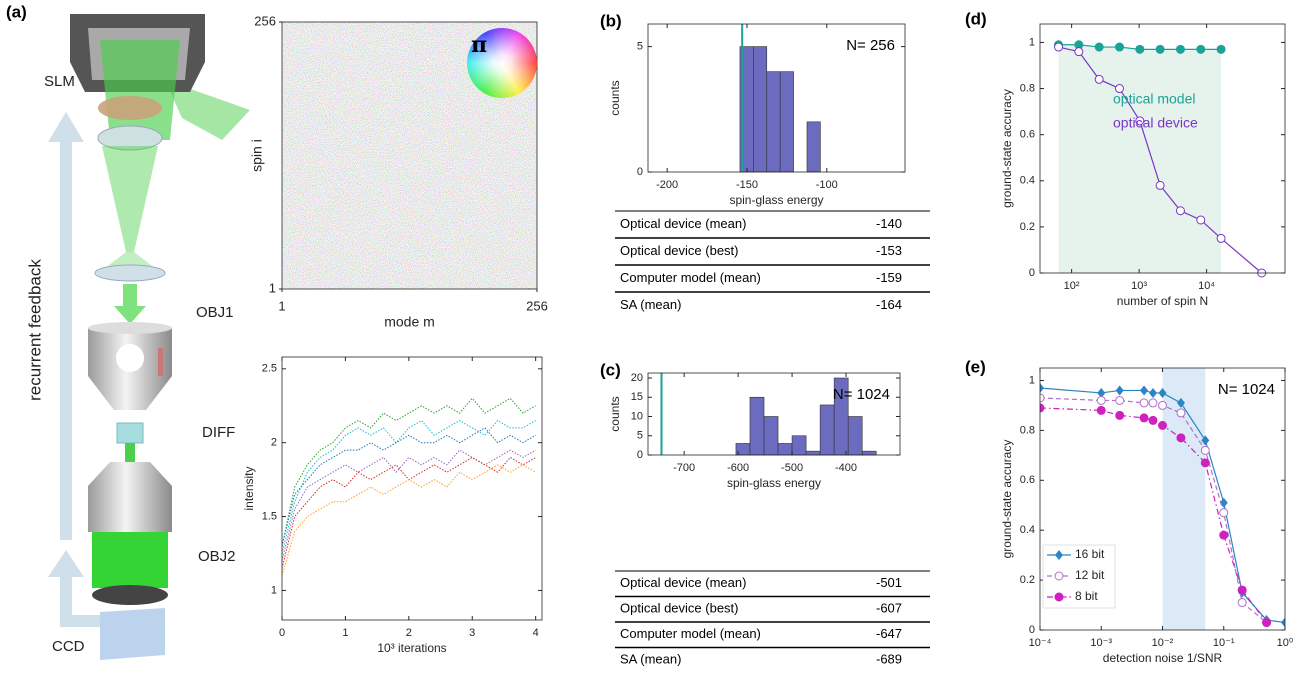 The width and height of the screenshot is (1307, 675). What do you see at coordinates (257, 155) in the screenshot?
I see `y-axis-label: spin i` at bounding box center [257, 155].